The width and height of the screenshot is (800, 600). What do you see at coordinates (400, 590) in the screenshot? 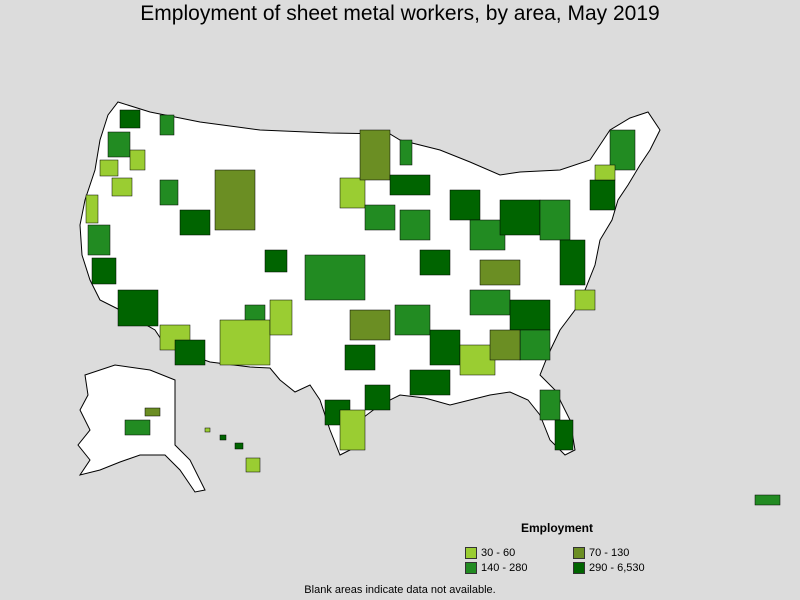
I see `footnote: Blank areas indicate data not available.` at bounding box center [400, 590].